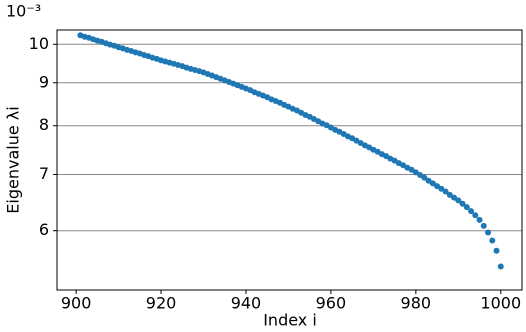 The height and width of the screenshot is (332, 526). I want to click on y-tick-label: 7, so click(44, 173).